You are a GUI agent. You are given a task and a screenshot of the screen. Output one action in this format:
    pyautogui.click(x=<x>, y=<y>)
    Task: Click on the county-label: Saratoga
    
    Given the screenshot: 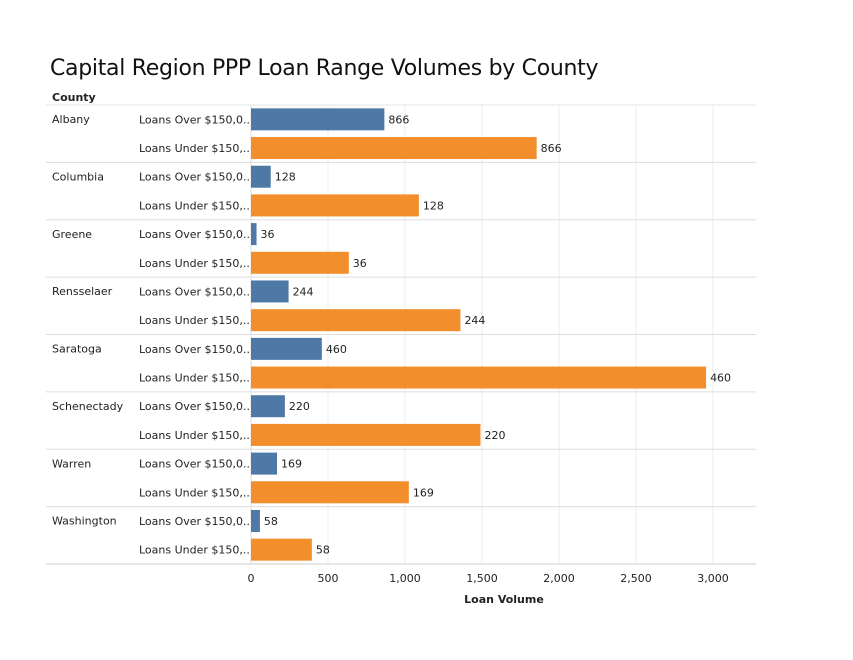 What is the action you would take?
    pyautogui.click(x=77, y=349)
    